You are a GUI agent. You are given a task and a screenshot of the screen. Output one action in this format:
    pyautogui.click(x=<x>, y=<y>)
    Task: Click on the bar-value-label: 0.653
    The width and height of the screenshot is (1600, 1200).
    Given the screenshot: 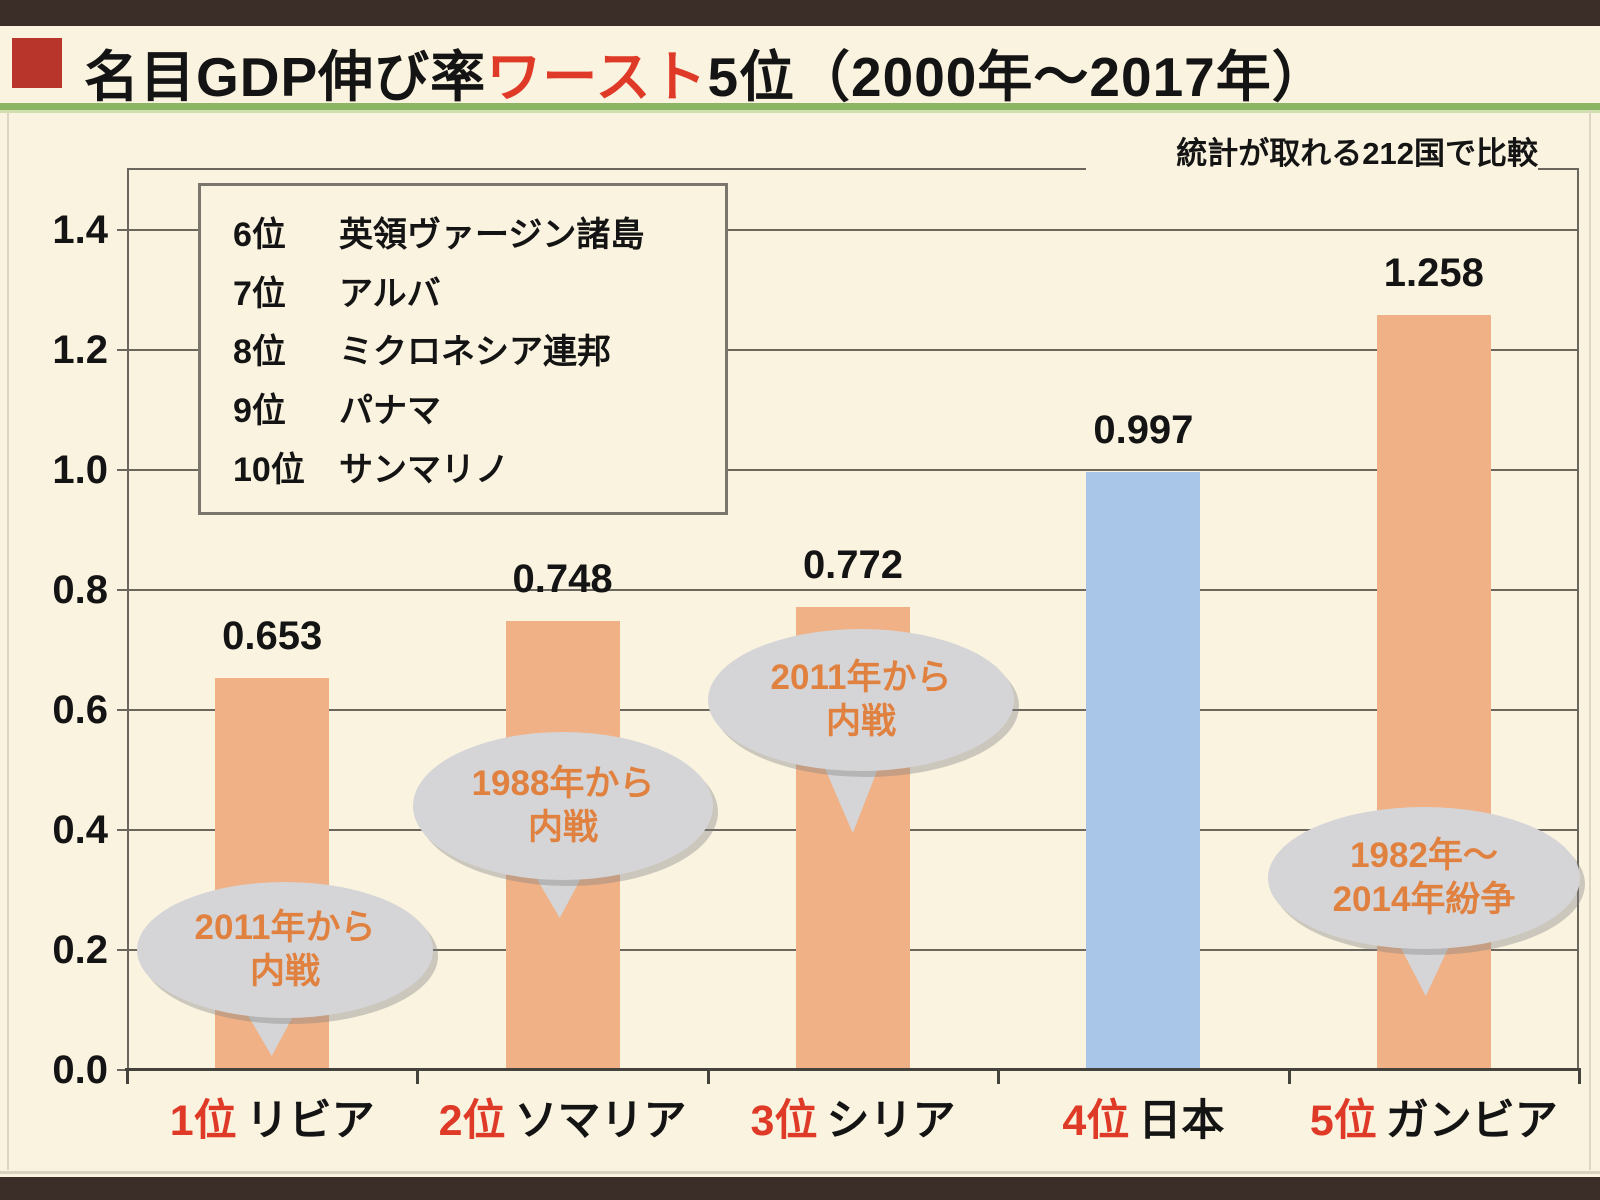 What is the action you would take?
    pyautogui.click(x=272, y=636)
    